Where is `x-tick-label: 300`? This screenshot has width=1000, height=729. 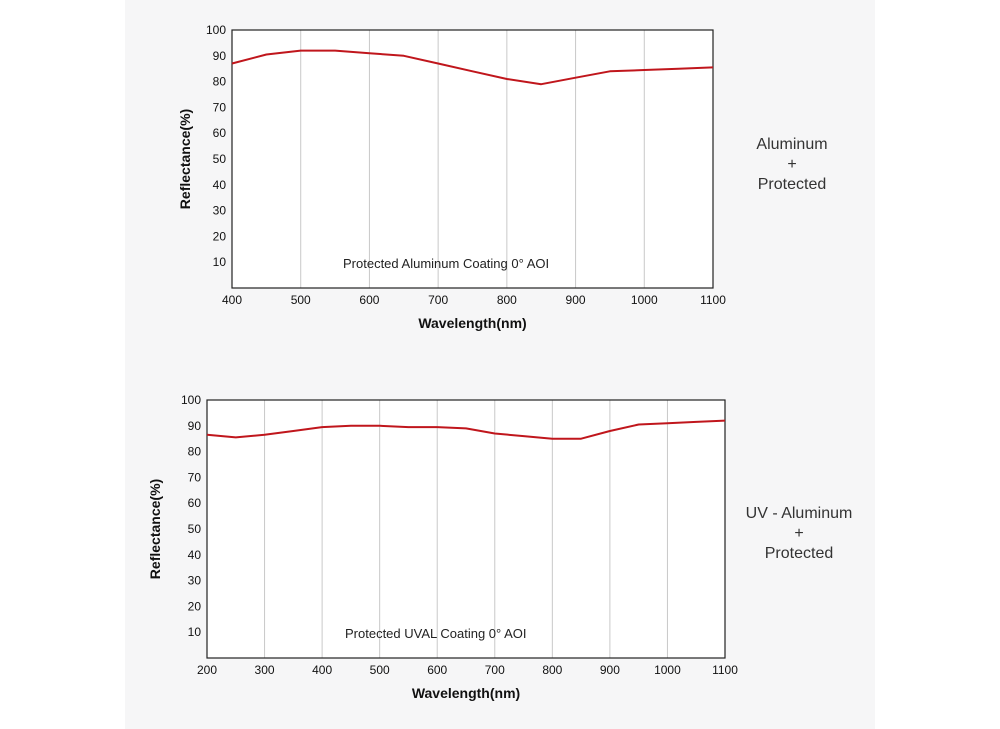
x-tick-label: 300 is located at coordinates (265, 670).